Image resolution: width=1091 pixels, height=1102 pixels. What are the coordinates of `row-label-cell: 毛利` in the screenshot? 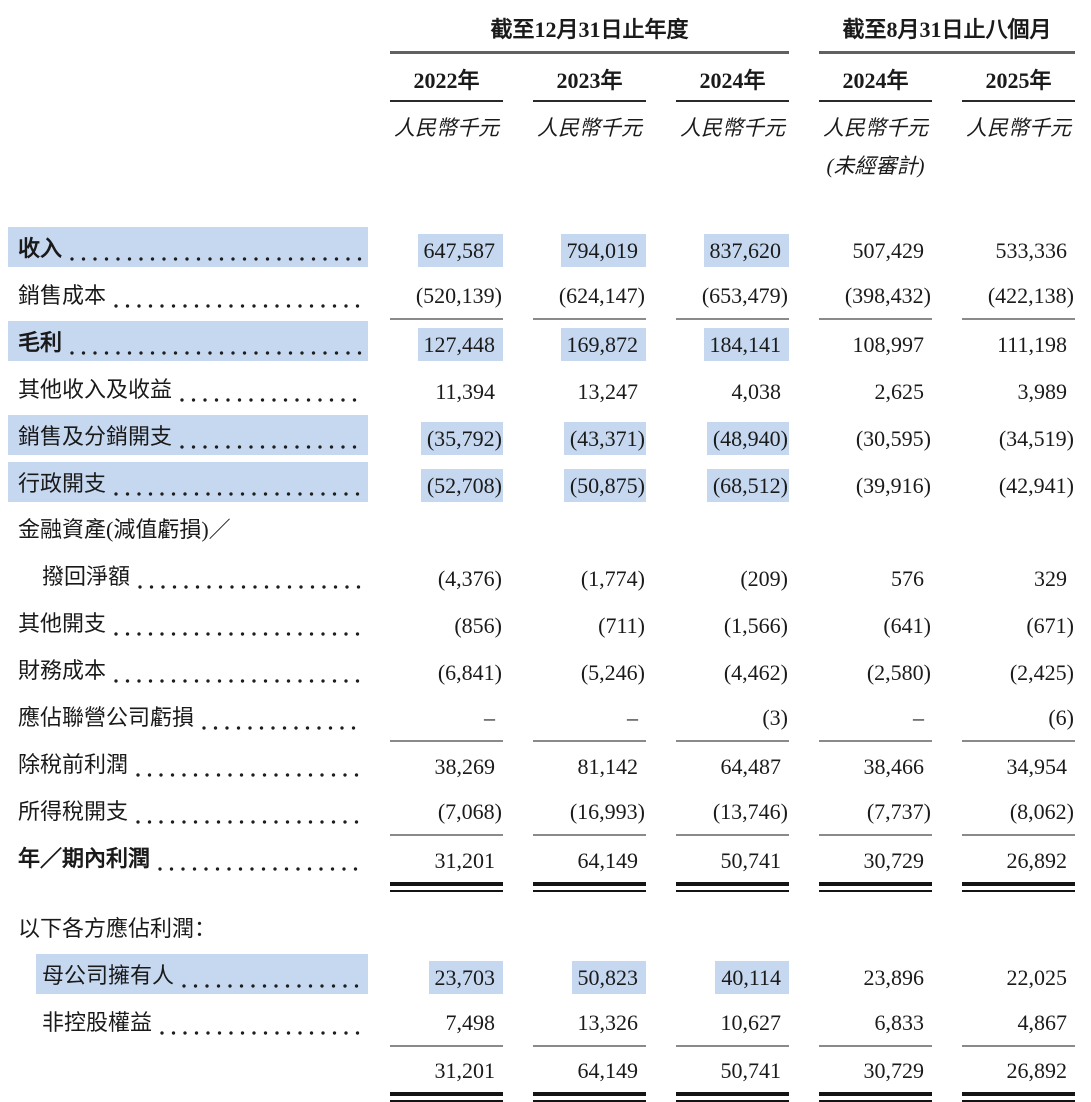 It's located at (199, 344).